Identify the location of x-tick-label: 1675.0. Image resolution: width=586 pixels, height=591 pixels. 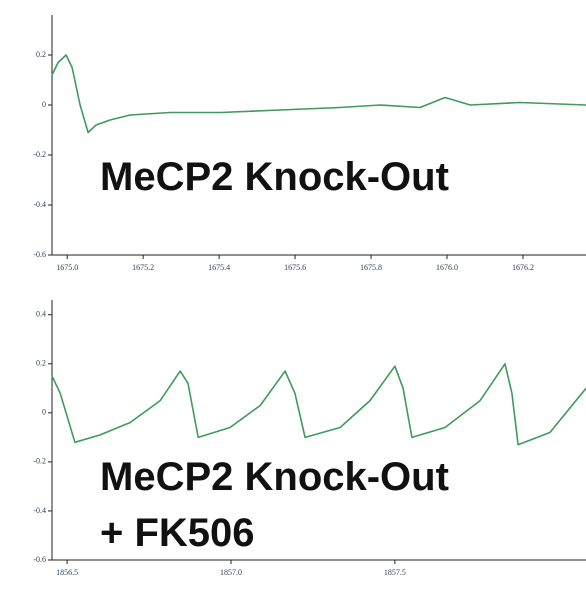
(67, 267).